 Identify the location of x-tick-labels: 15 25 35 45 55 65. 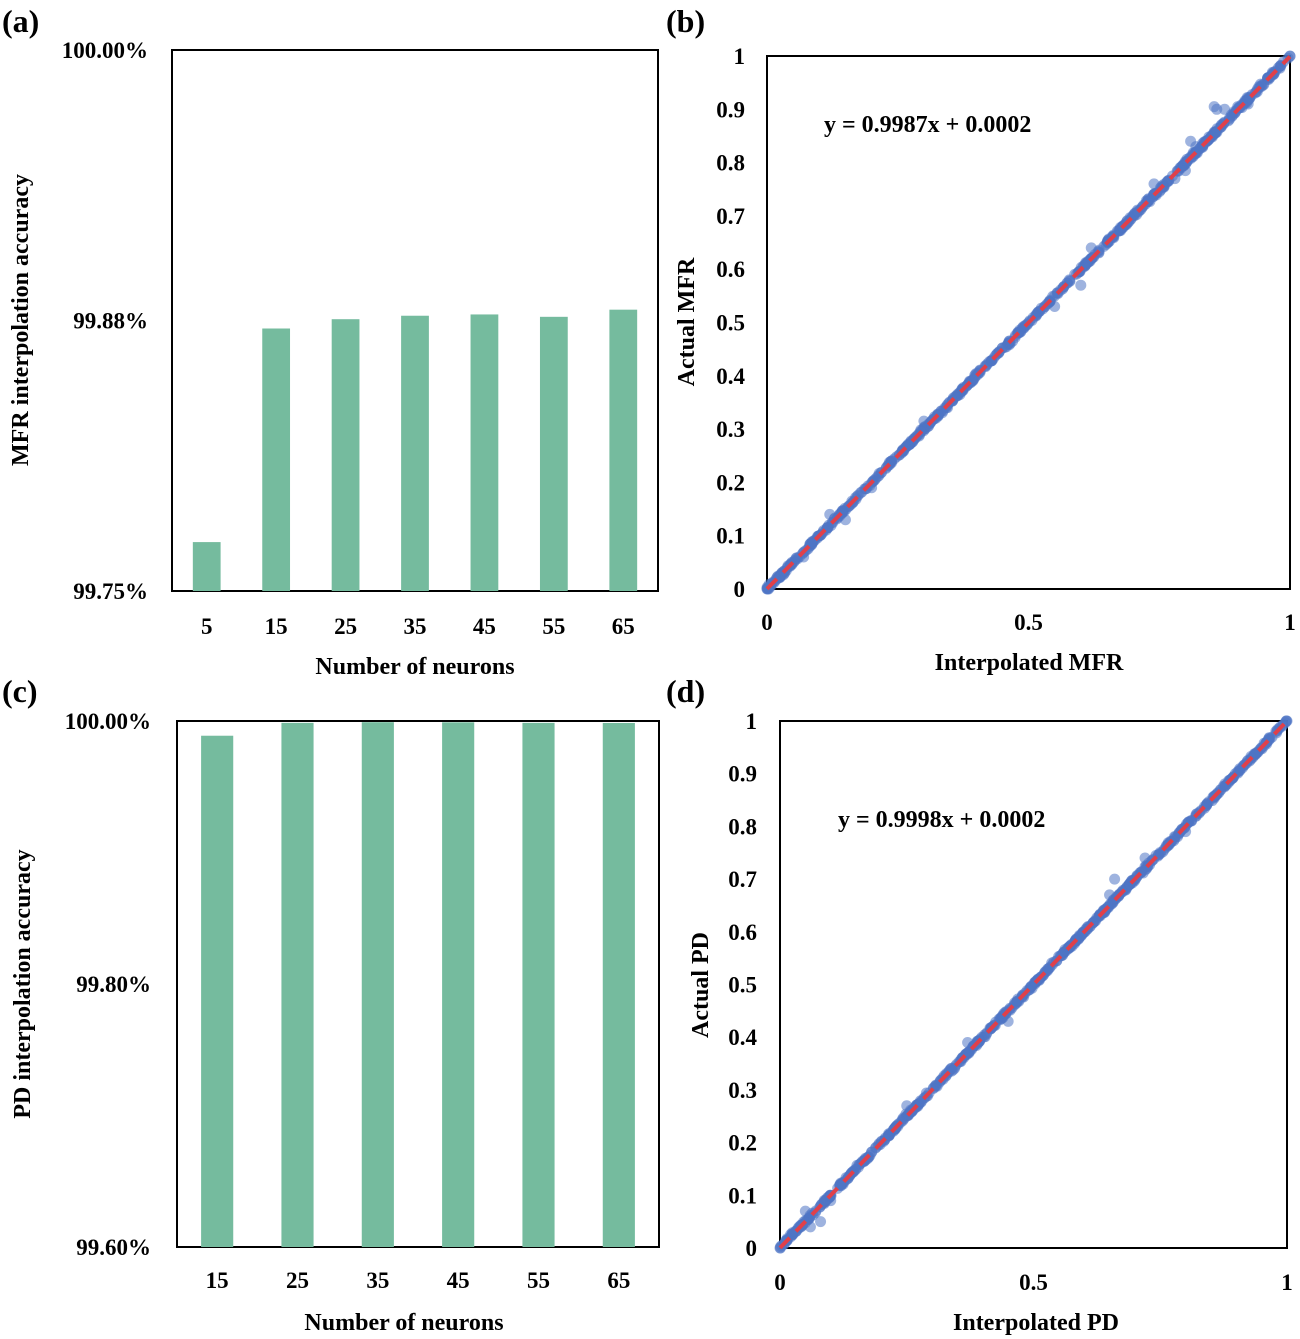
(418, 1280).